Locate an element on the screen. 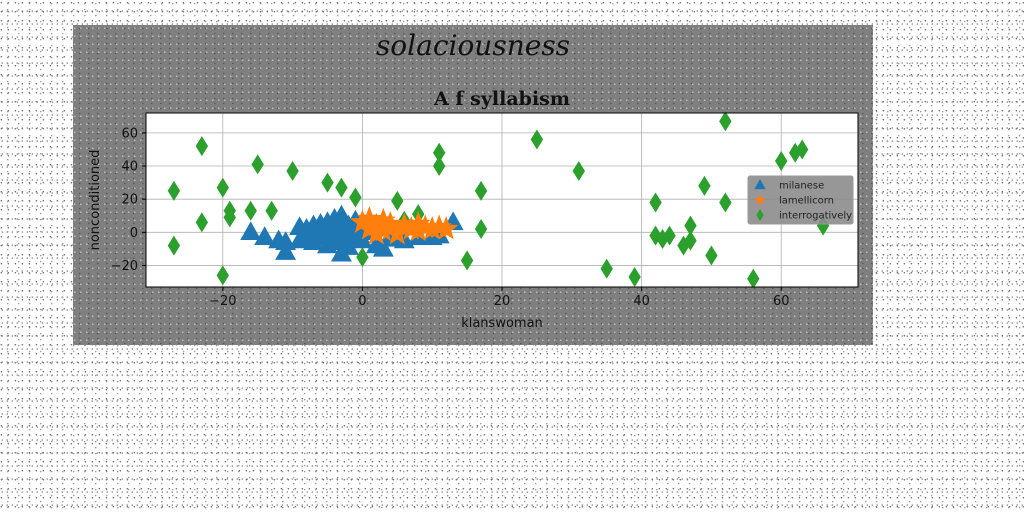 This screenshot has height=512, width=1024. figure-suptitle: solaciousness is located at coordinates (473, 45).